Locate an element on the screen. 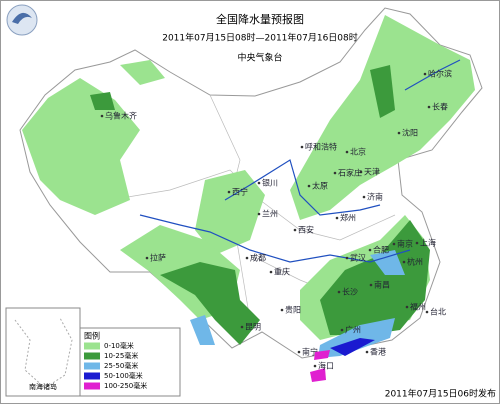 The width and height of the screenshot is (500, 408). issued-time: 2011年07月15日06时发布 is located at coordinates (440, 394).